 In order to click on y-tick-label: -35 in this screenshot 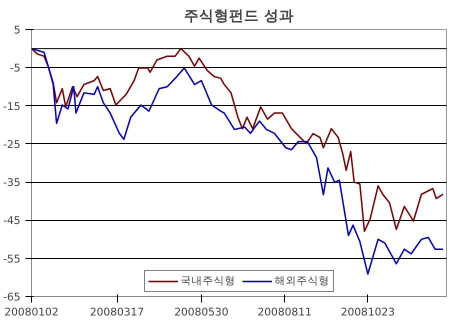, I will do `click(11, 183)`.